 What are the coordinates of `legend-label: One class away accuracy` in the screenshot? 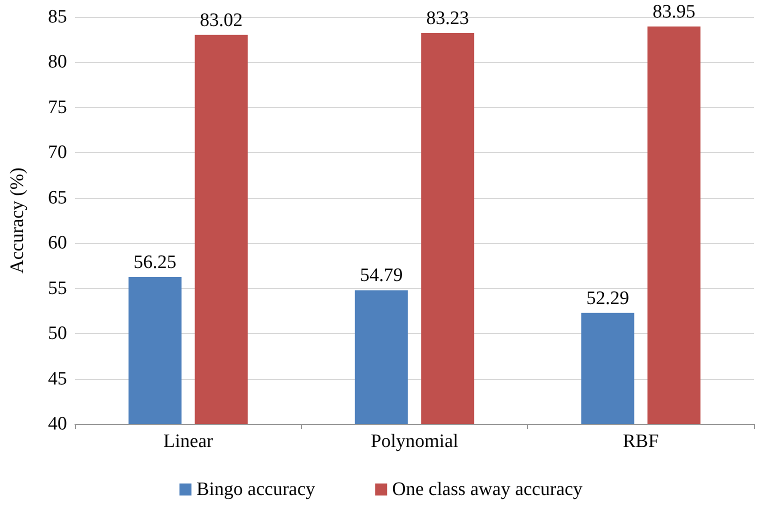 It's located at (488, 489).